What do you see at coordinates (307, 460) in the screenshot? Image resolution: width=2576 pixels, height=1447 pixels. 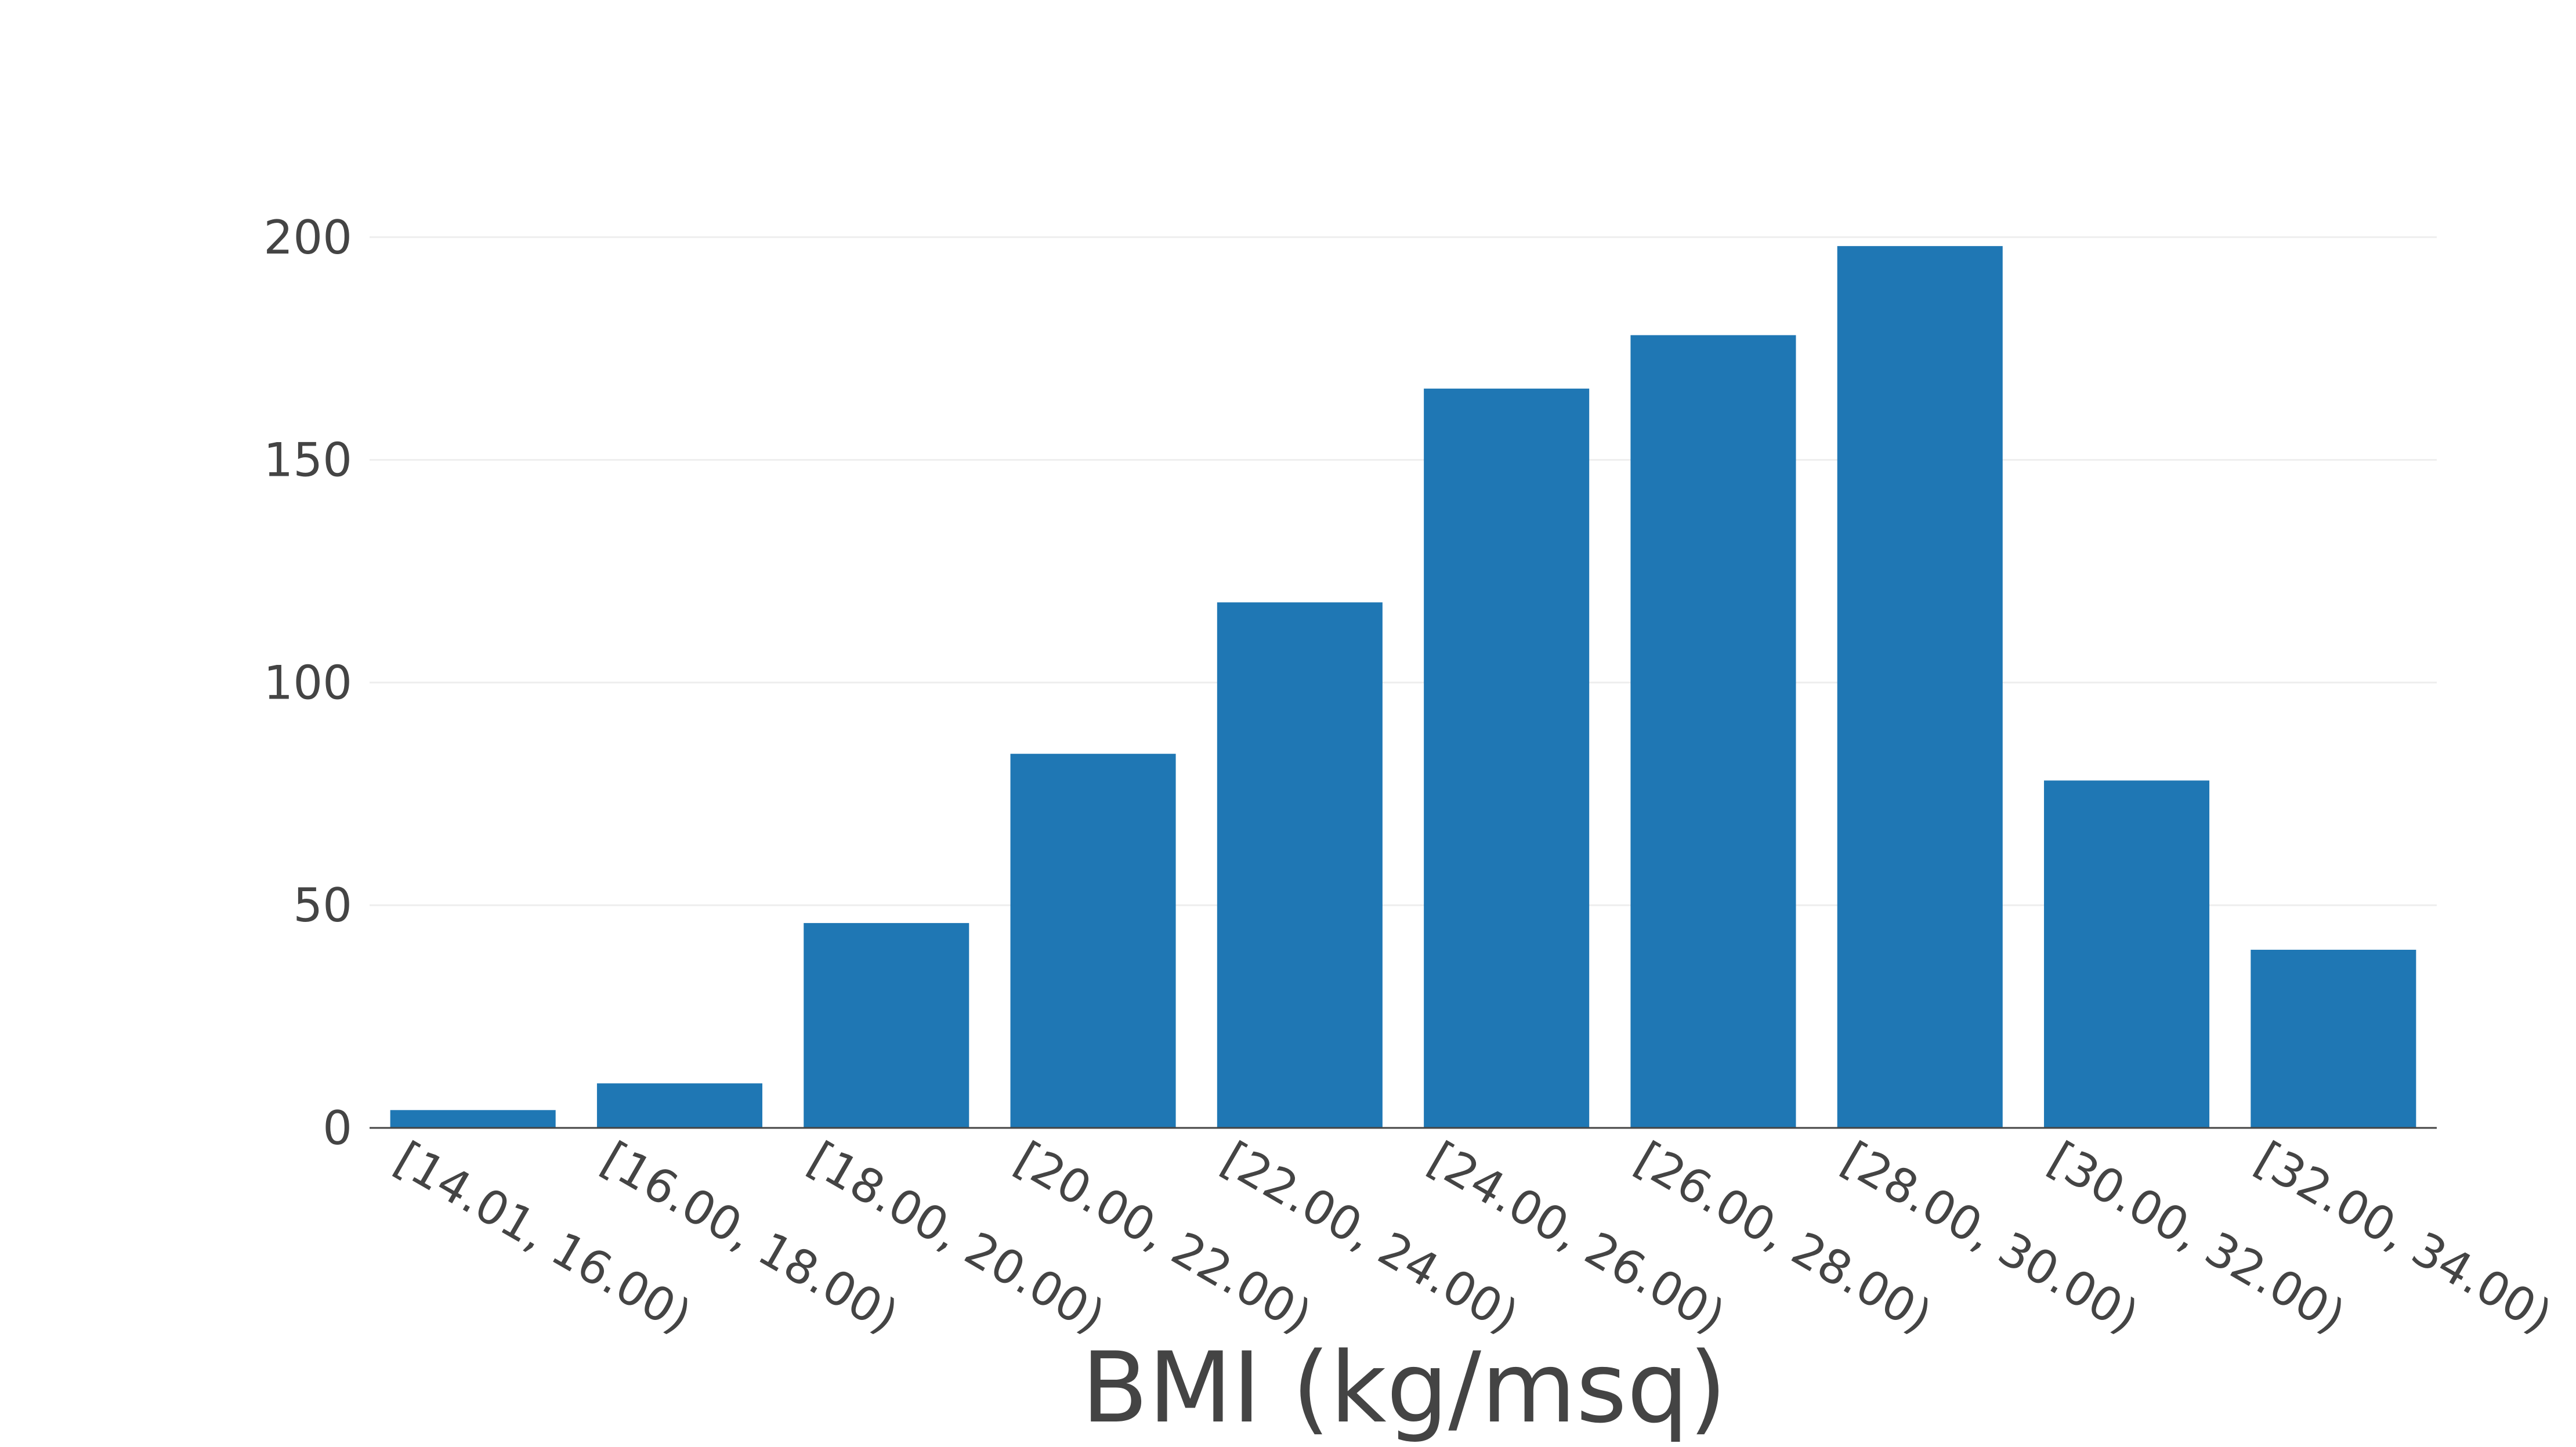 I see `y-tick-label: 150` at bounding box center [307, 460].